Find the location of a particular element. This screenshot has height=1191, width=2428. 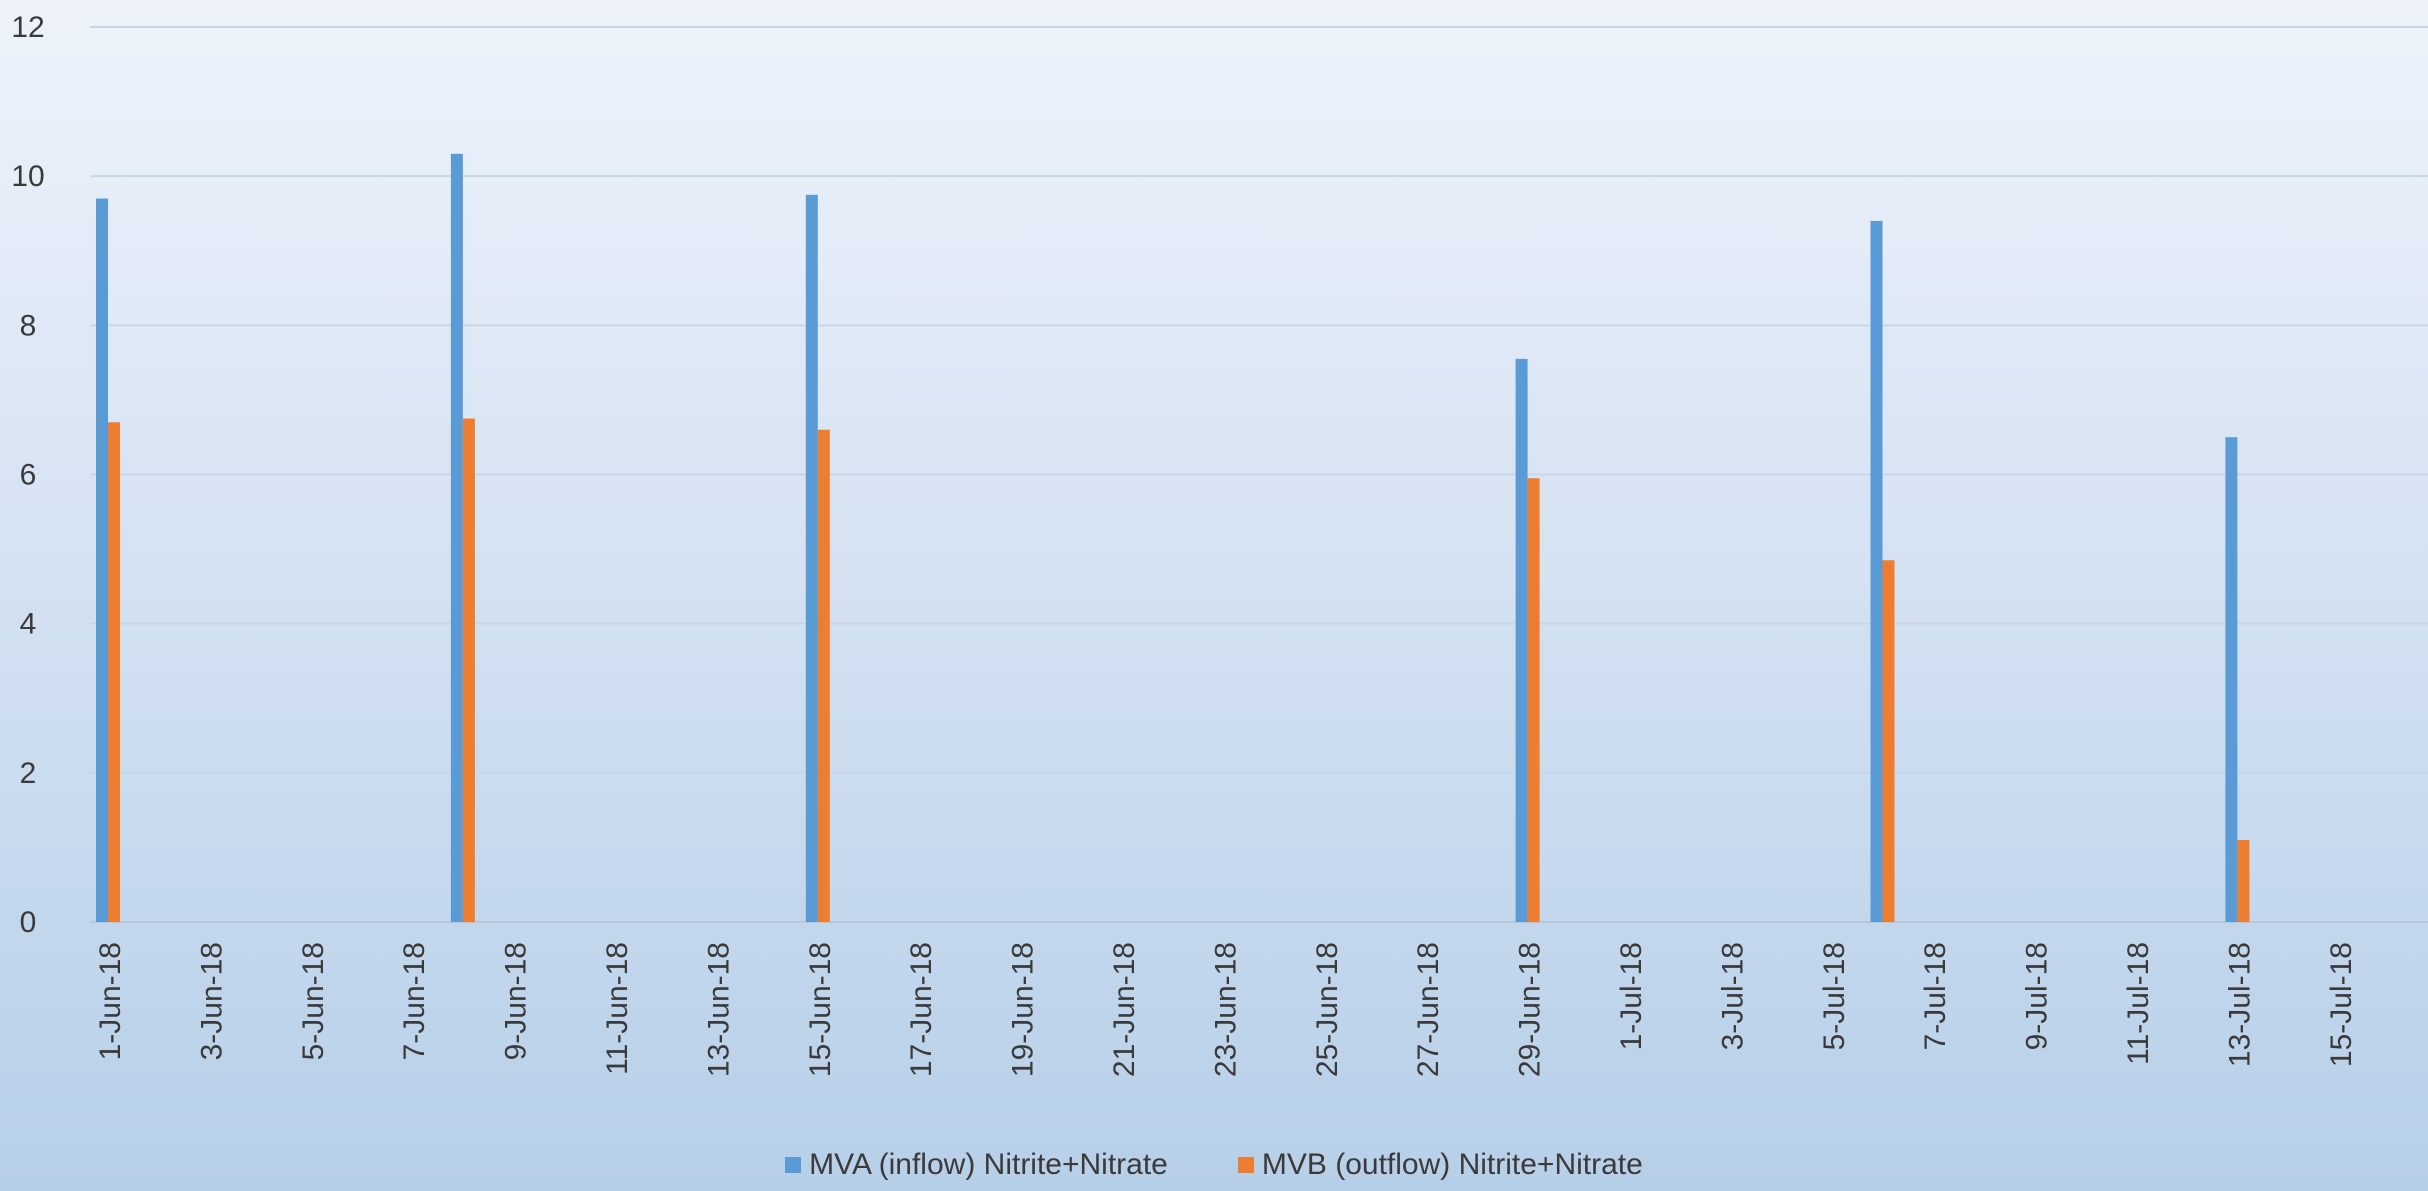

x-tick-label: 1-Jul-18 is located at coordinates (1631, 996).